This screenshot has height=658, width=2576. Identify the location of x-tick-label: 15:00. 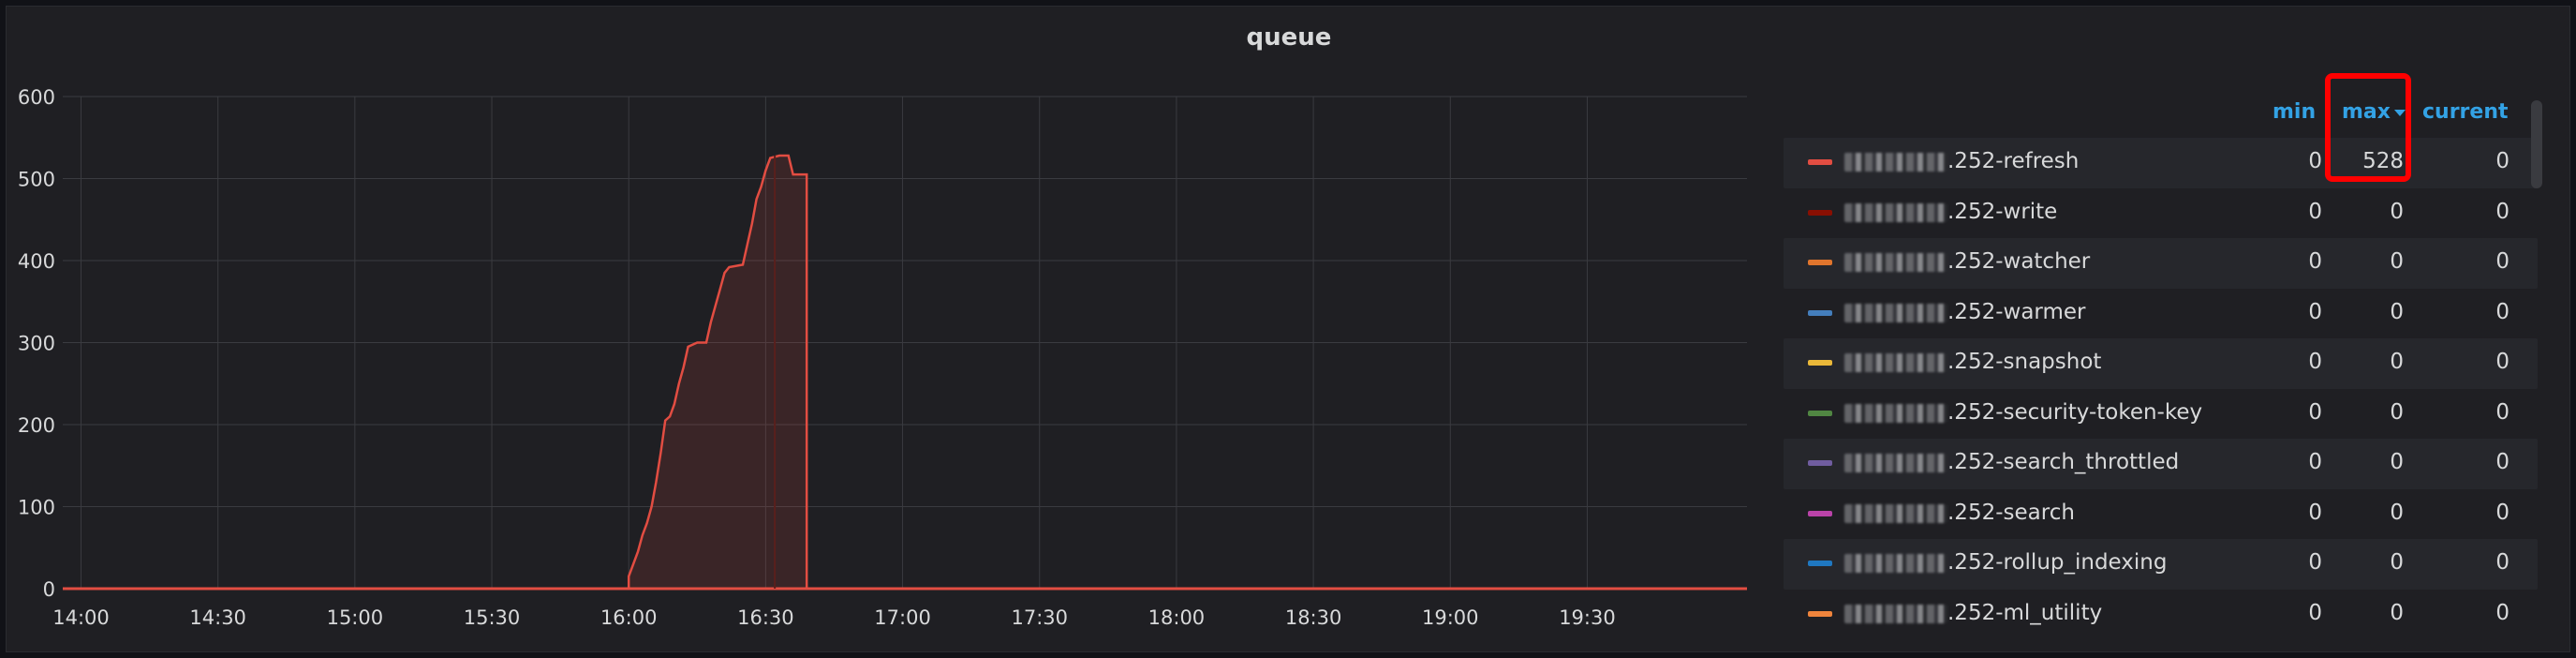
(355, 618).